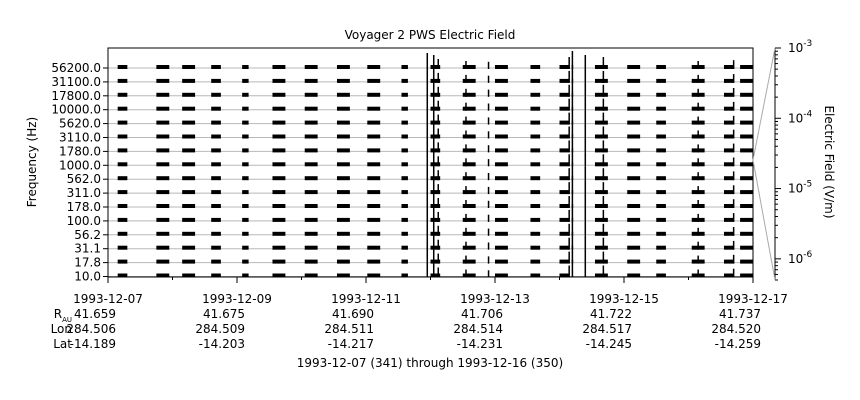  I want to click on x-tick-label: 1993-12-09, so click(237, 299).